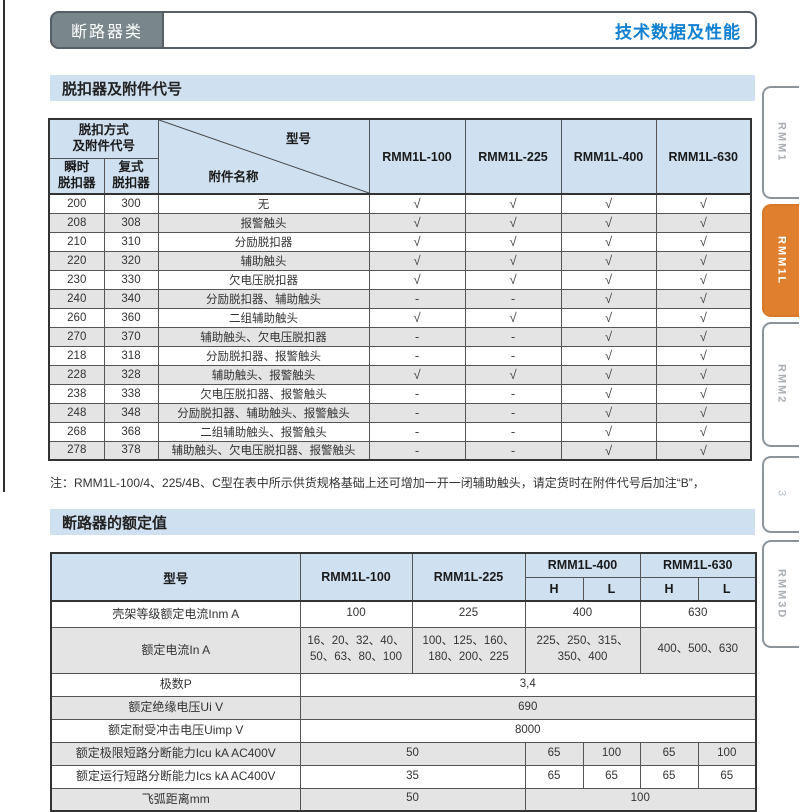 The image size is (800, 812). I want to click on compound-trip-code: 378, so click(131, 450).